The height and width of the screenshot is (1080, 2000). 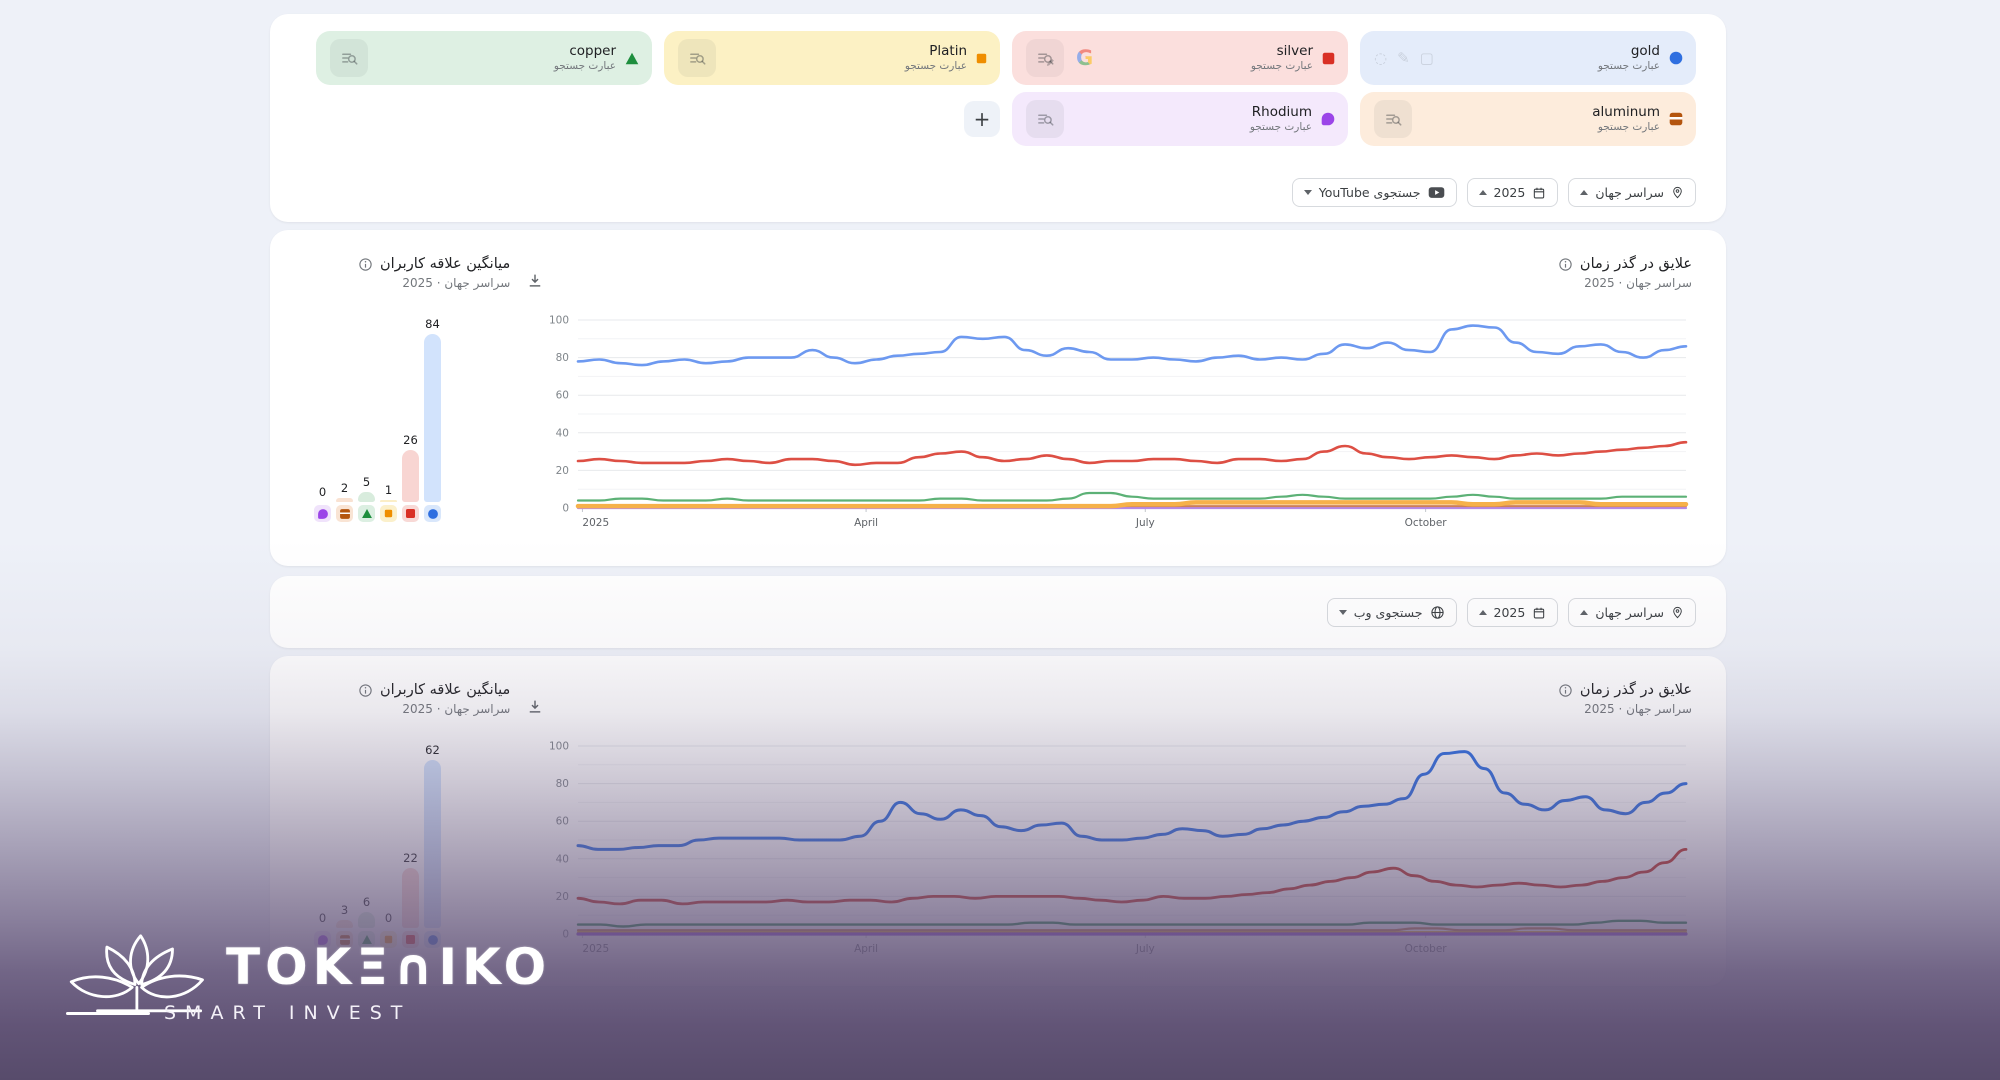 I want to click on series-line-platin, so click(x=1132, y=504).